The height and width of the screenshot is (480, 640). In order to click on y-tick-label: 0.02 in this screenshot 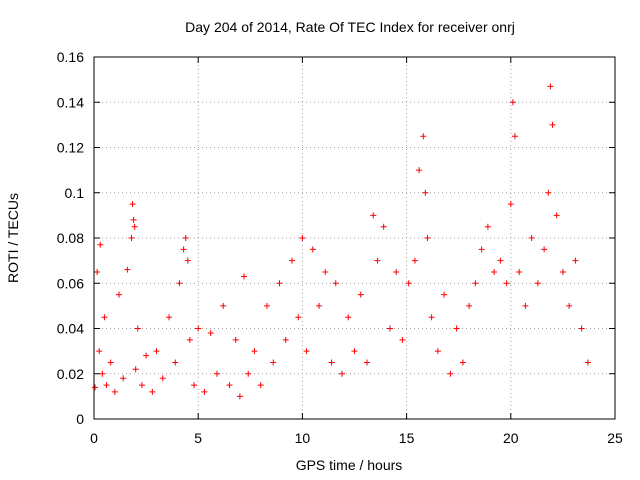, I will do `click(70, 374)`.